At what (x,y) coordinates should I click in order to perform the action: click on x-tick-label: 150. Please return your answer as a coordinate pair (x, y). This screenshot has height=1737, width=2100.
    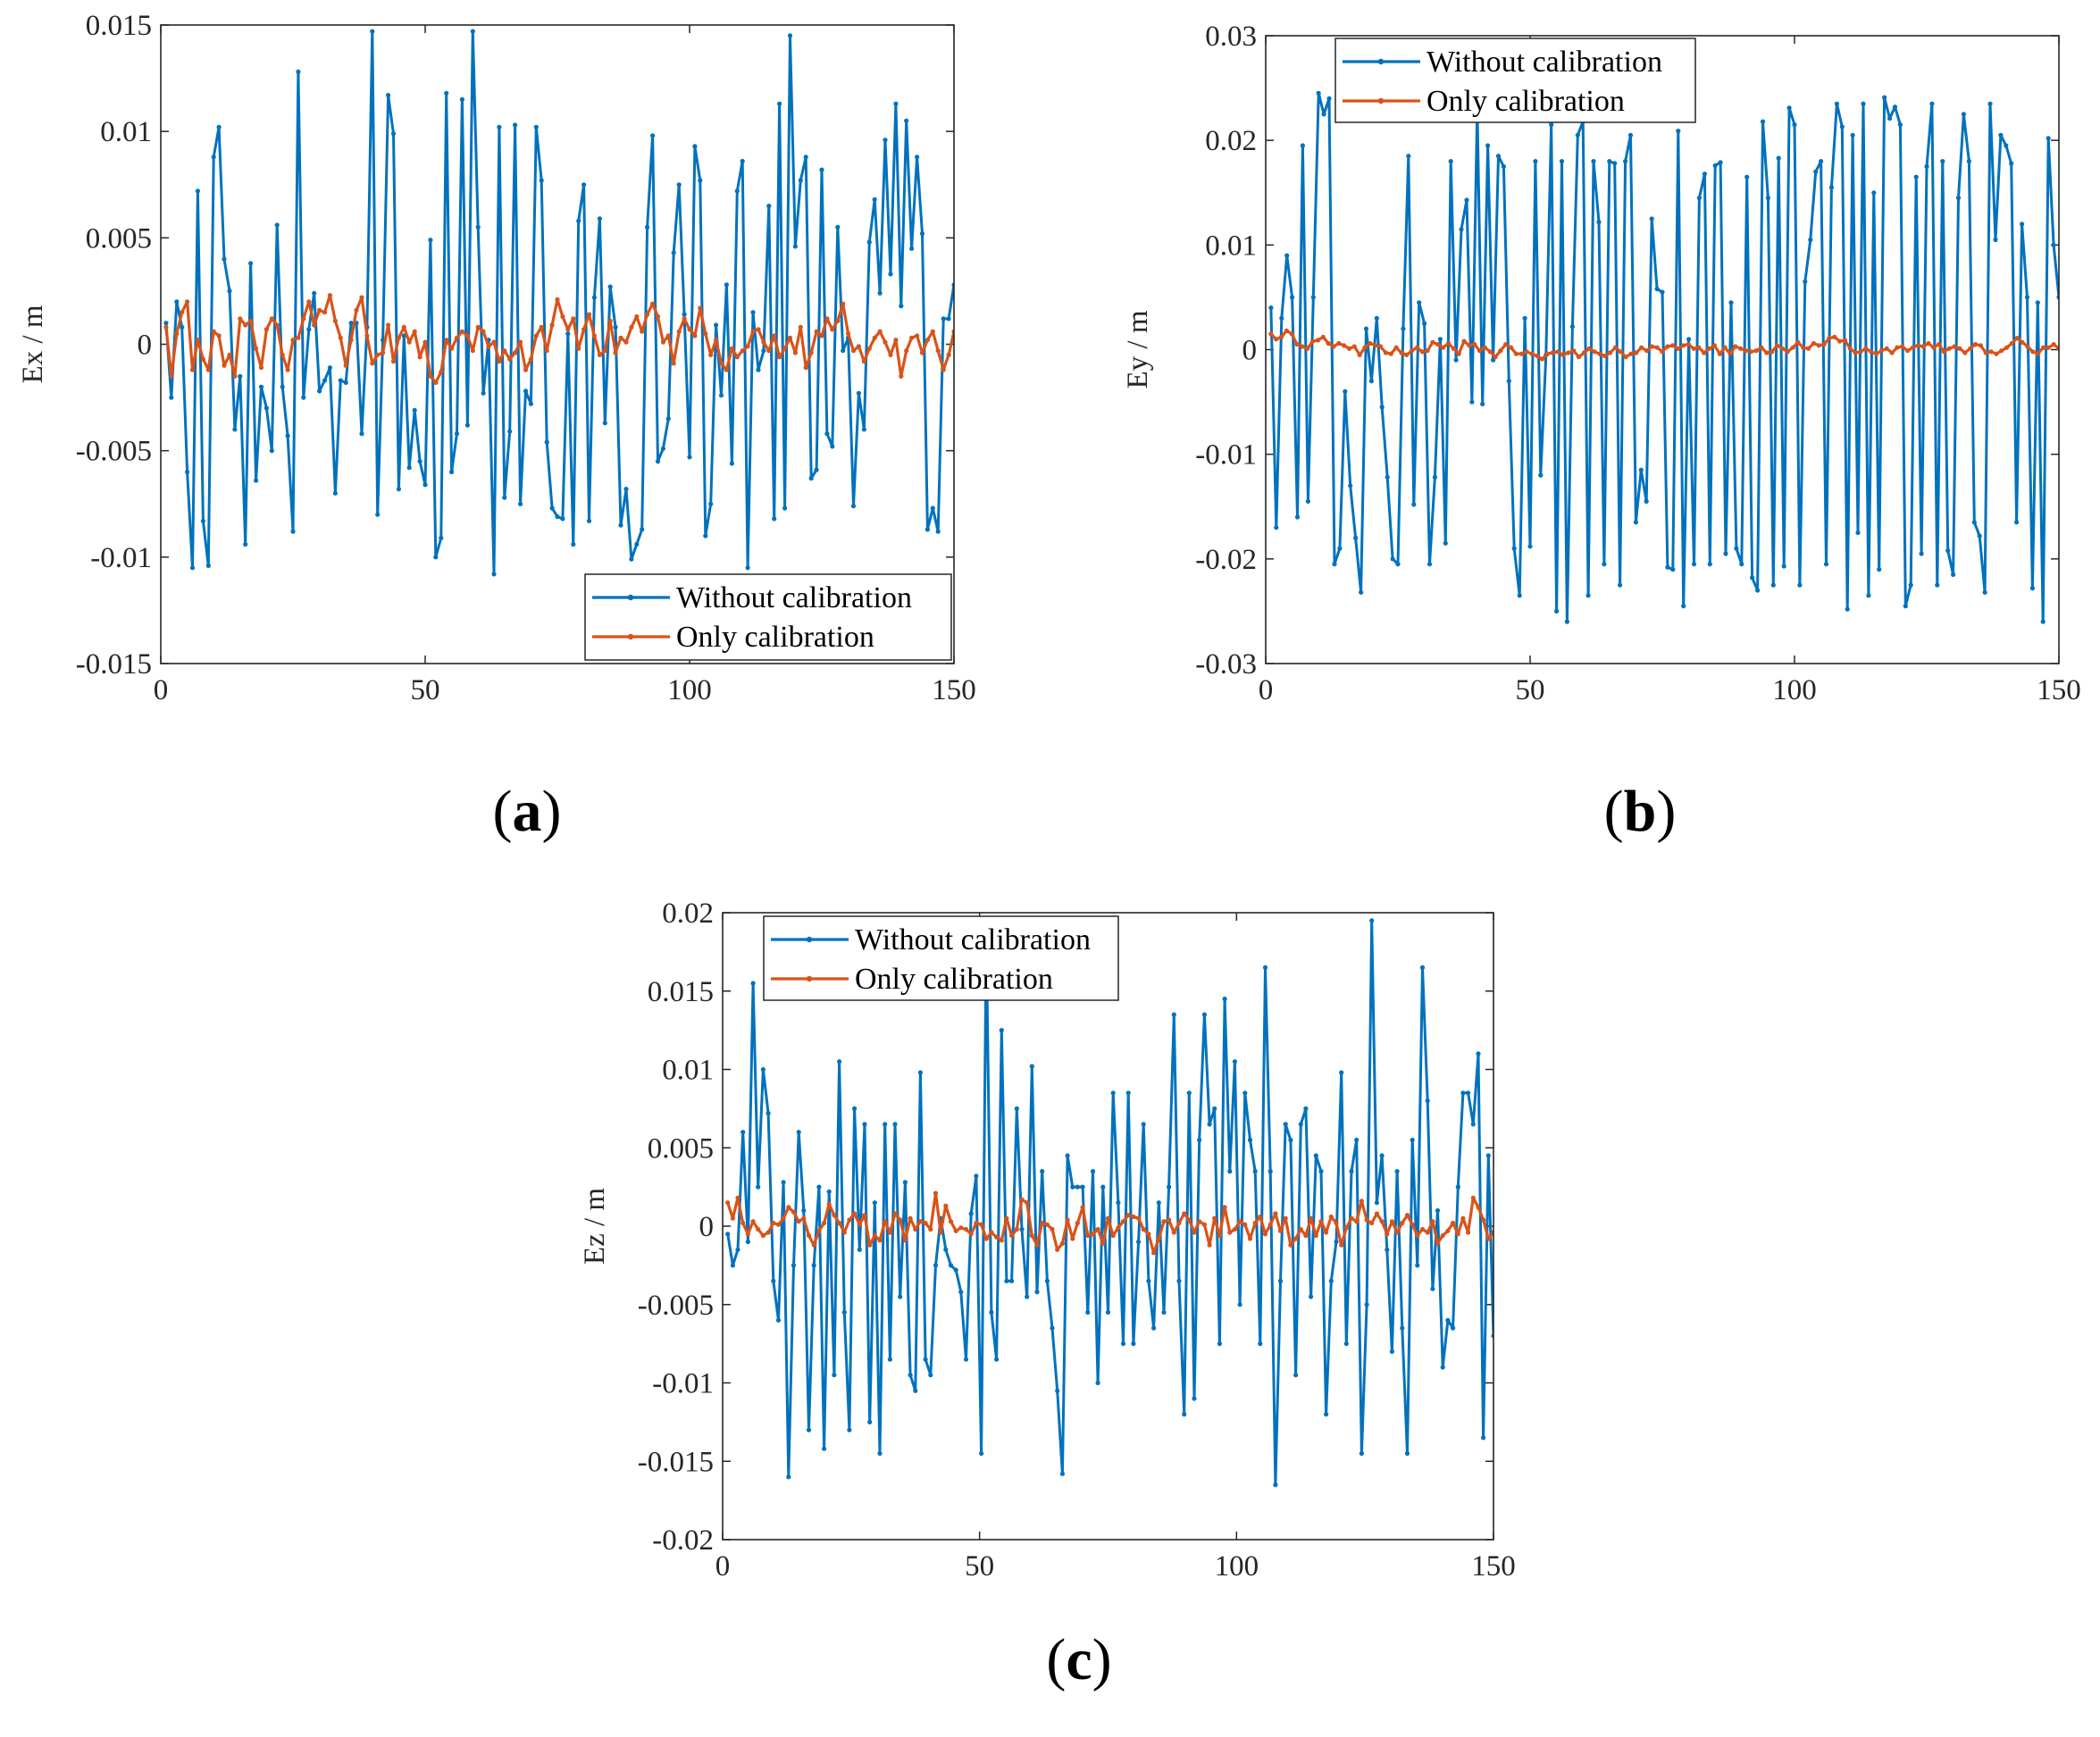
    Looking at the image, I should click on (954, 690).